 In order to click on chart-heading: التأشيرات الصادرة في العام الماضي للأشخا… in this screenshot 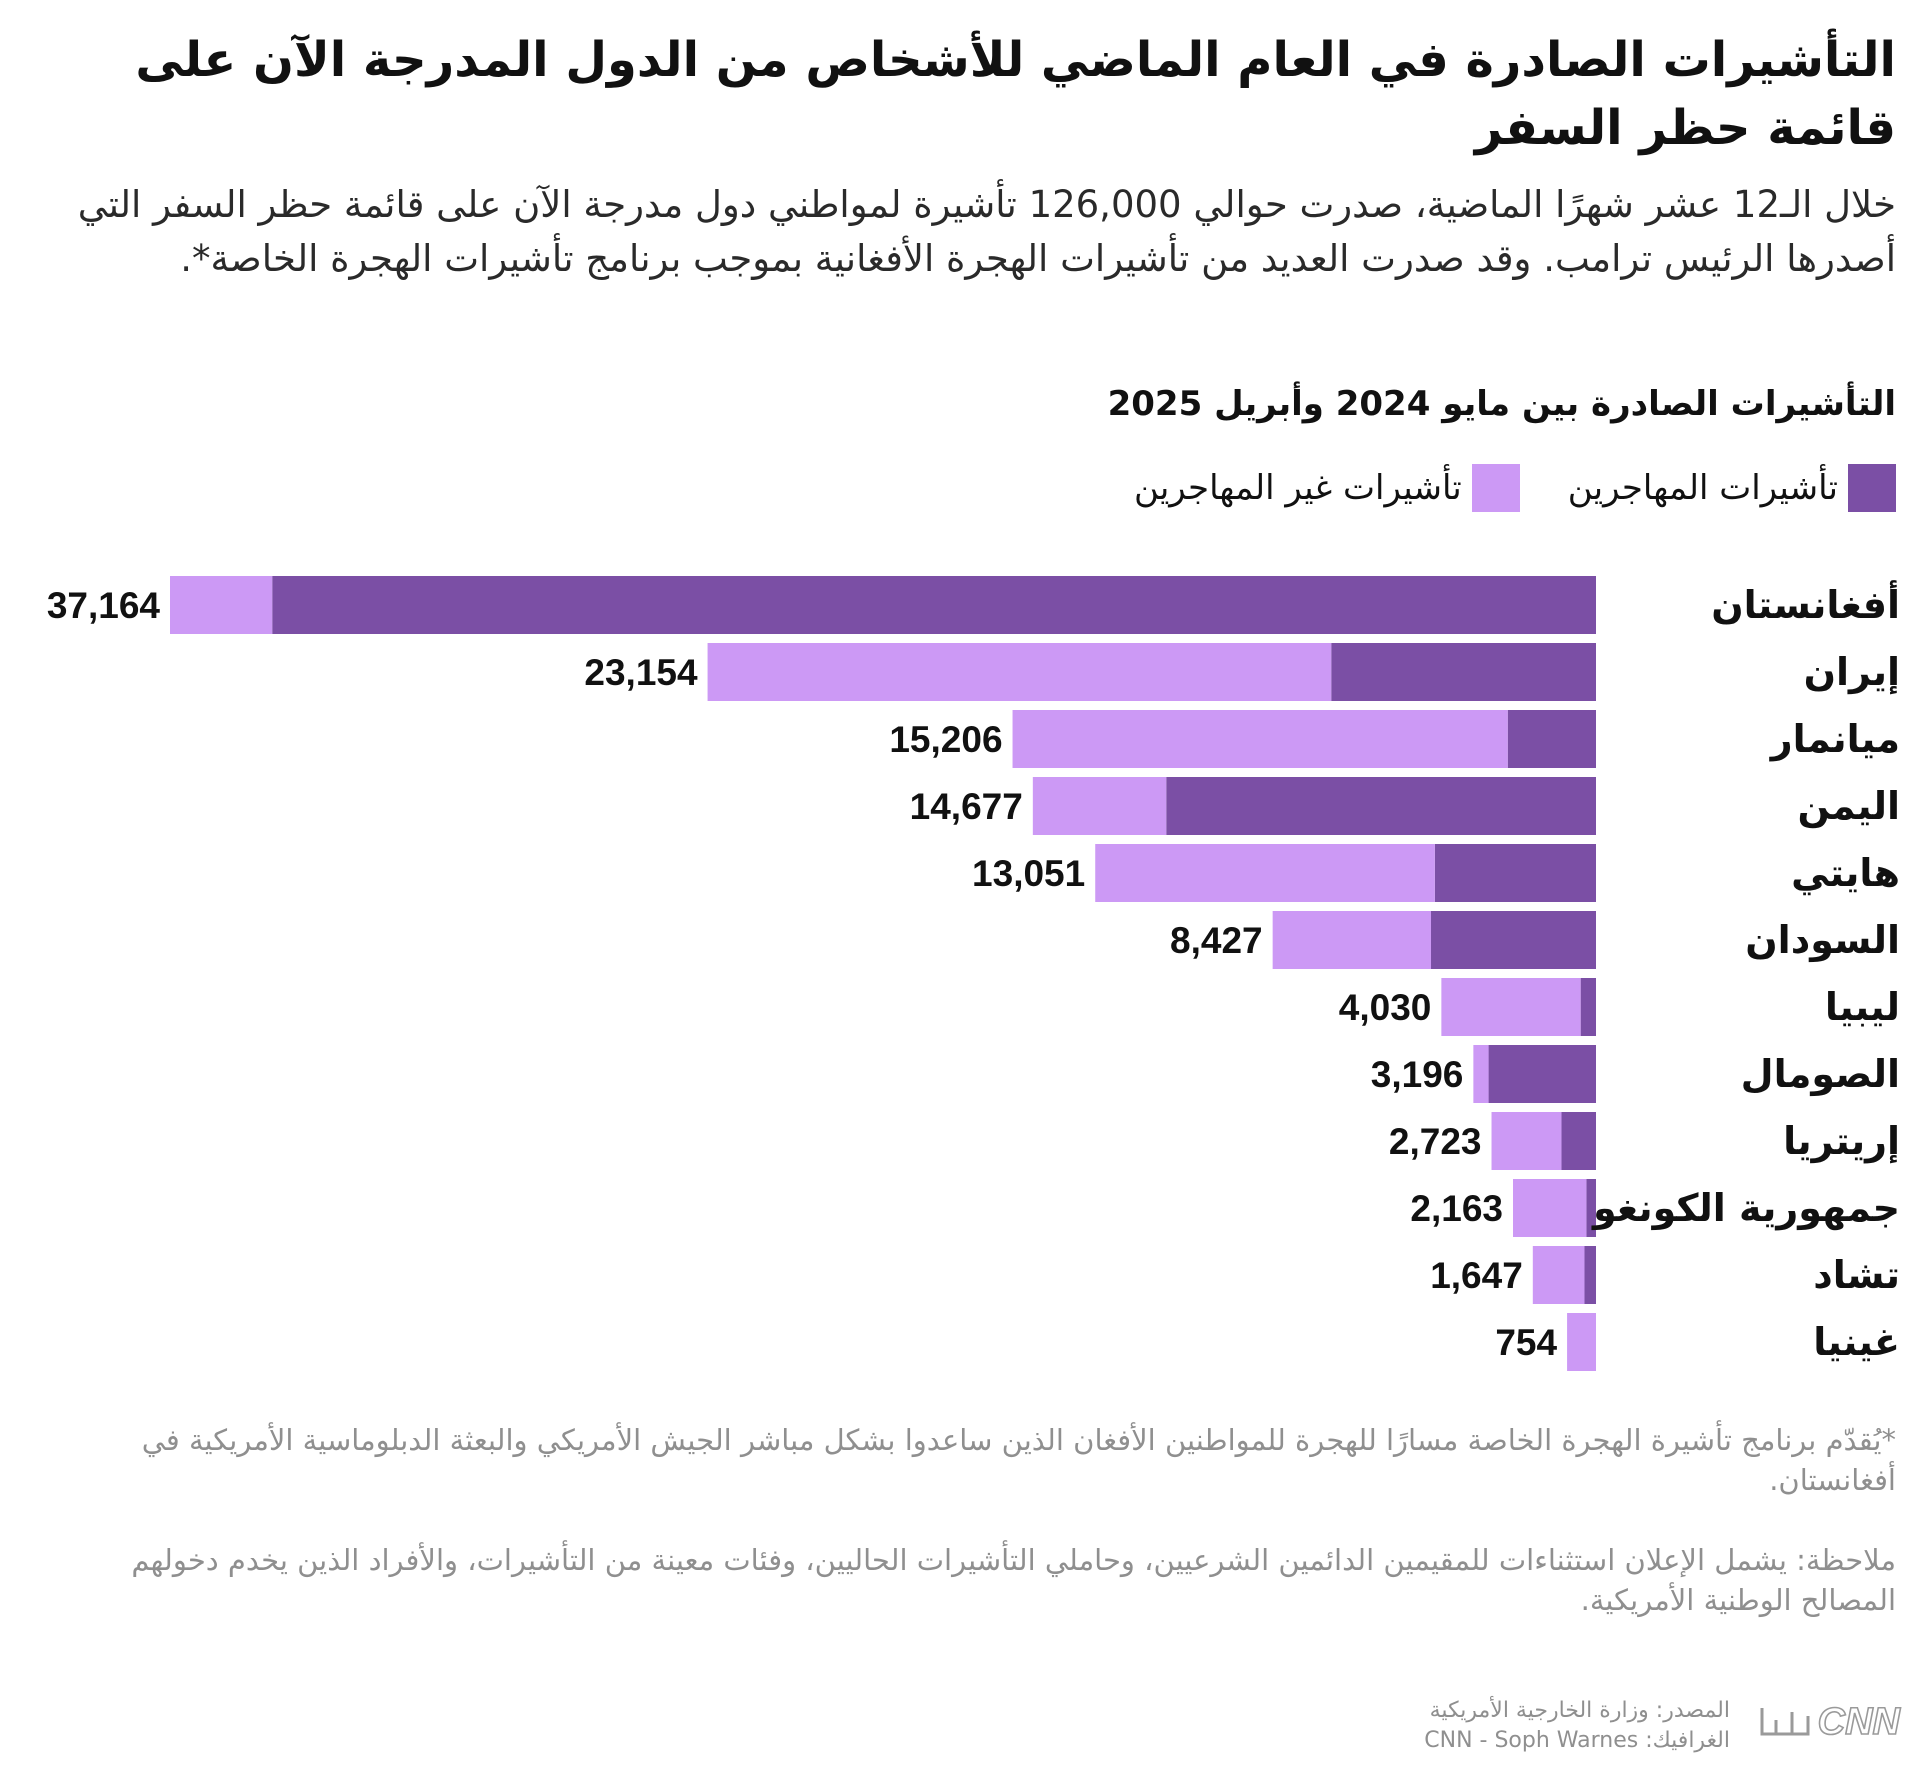, I will do `click(1015, 94)`.